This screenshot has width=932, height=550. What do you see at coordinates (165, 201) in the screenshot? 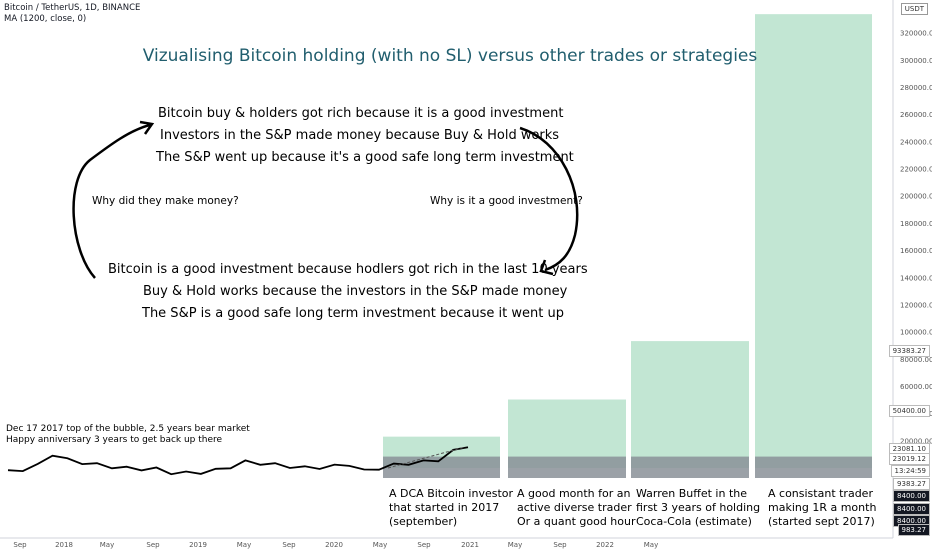
I see `question-left: Why did they make money?` at bounding box center [165, 201].